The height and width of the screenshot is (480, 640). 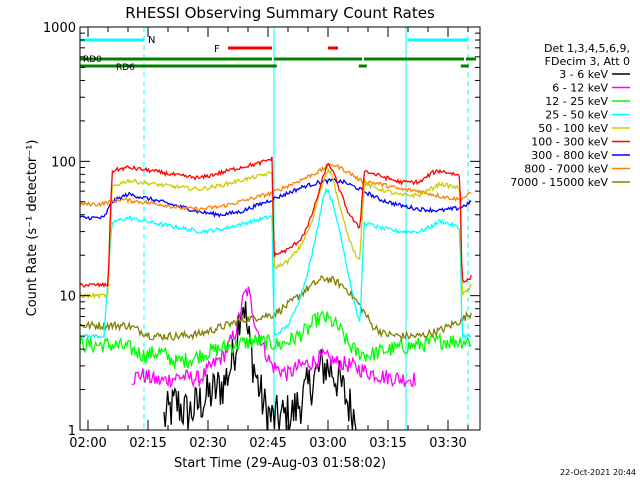 What do you see at coordinates (267, 443) in the screenshot?
I see `x-tick-label: 02:45` at bounding box center [267, 443].